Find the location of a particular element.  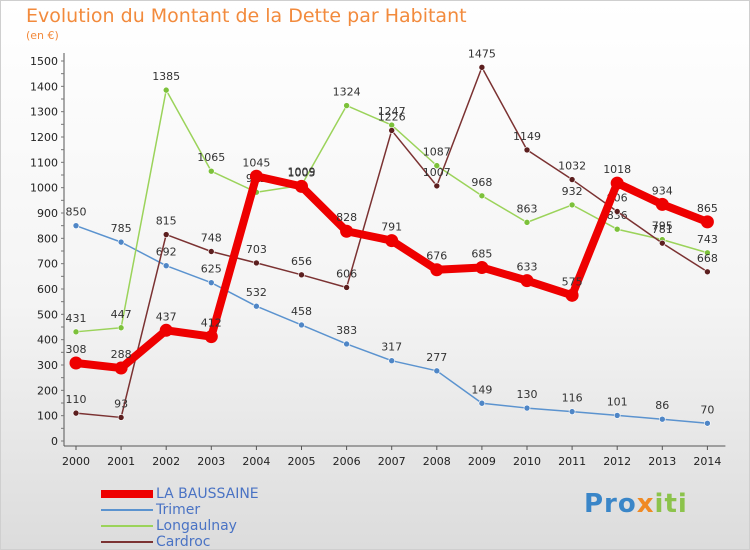

data-label-cardroc: 668 is located at coordinates (707, 258).